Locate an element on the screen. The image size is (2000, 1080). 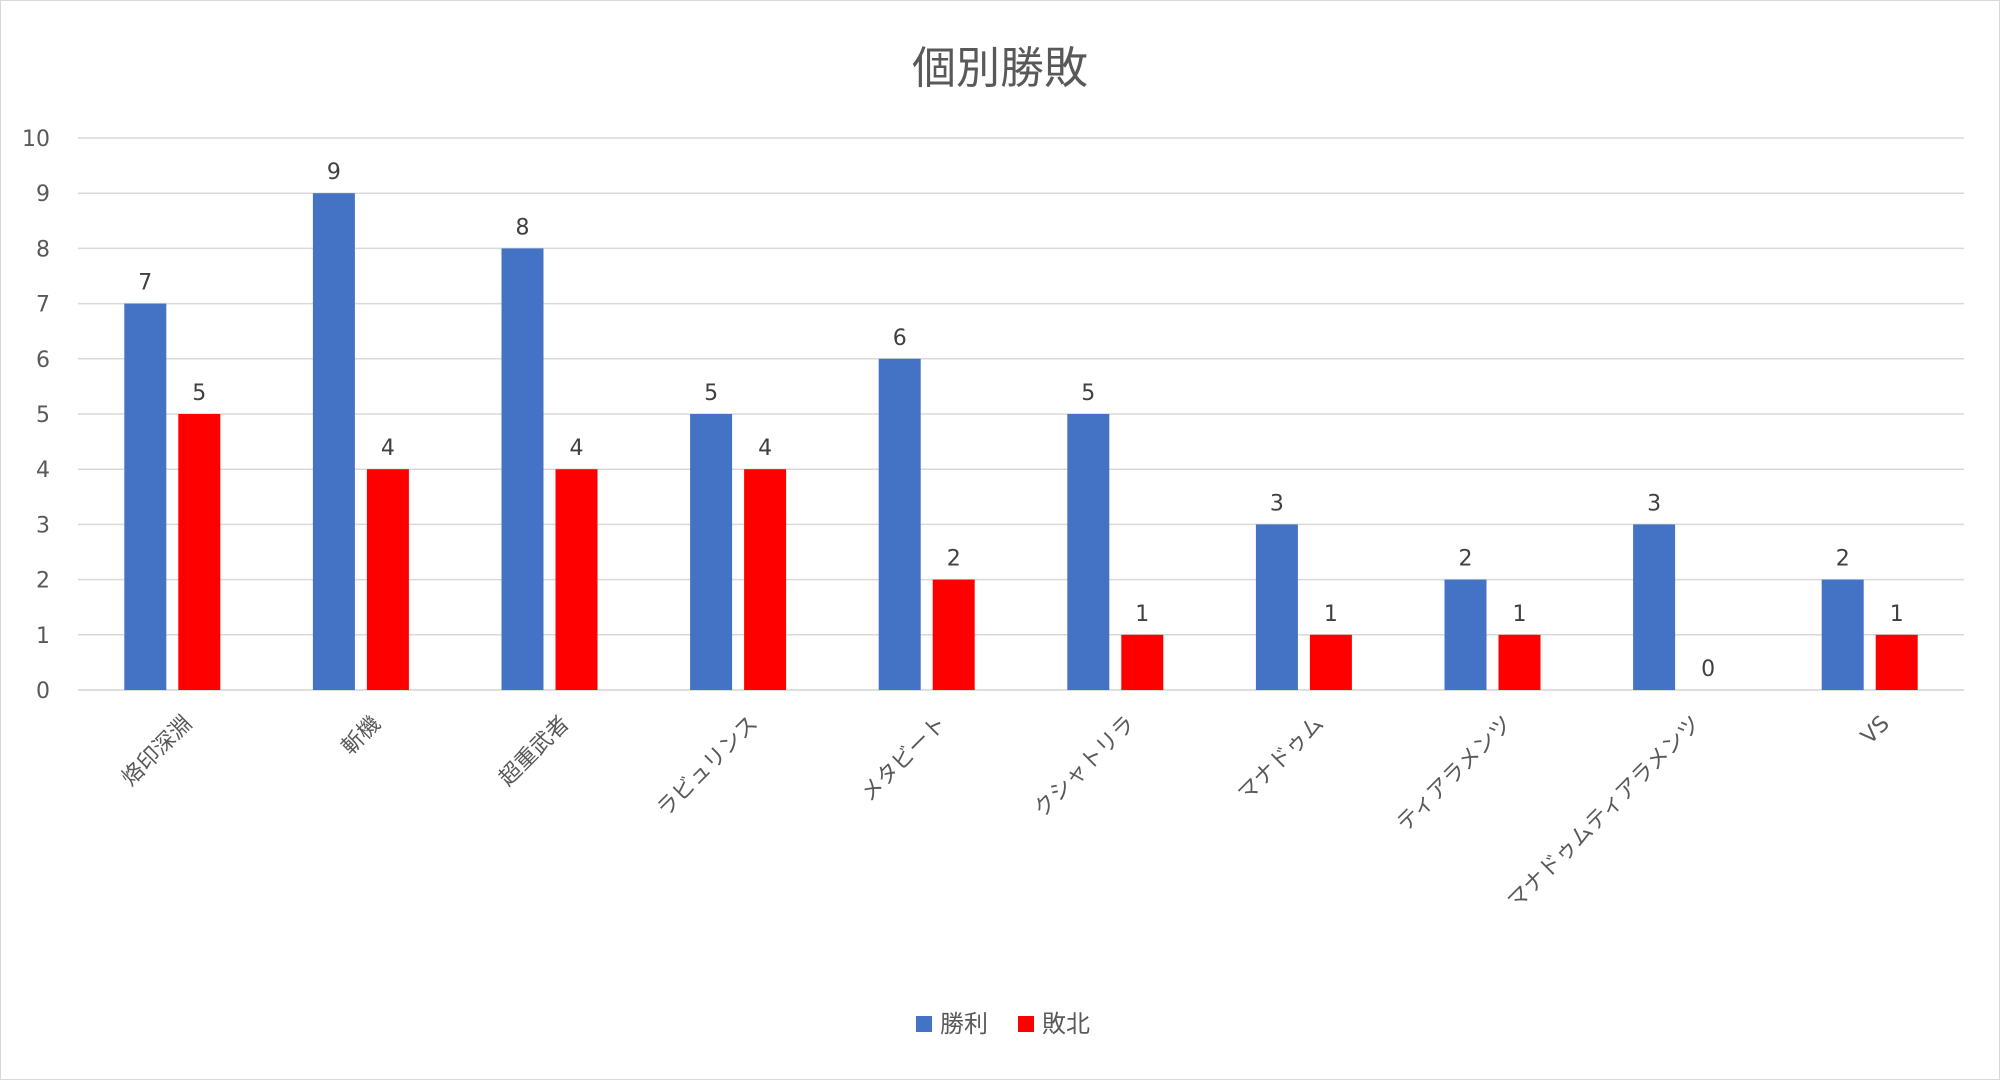
data-label: 9 is located at coordinates (334, 172).